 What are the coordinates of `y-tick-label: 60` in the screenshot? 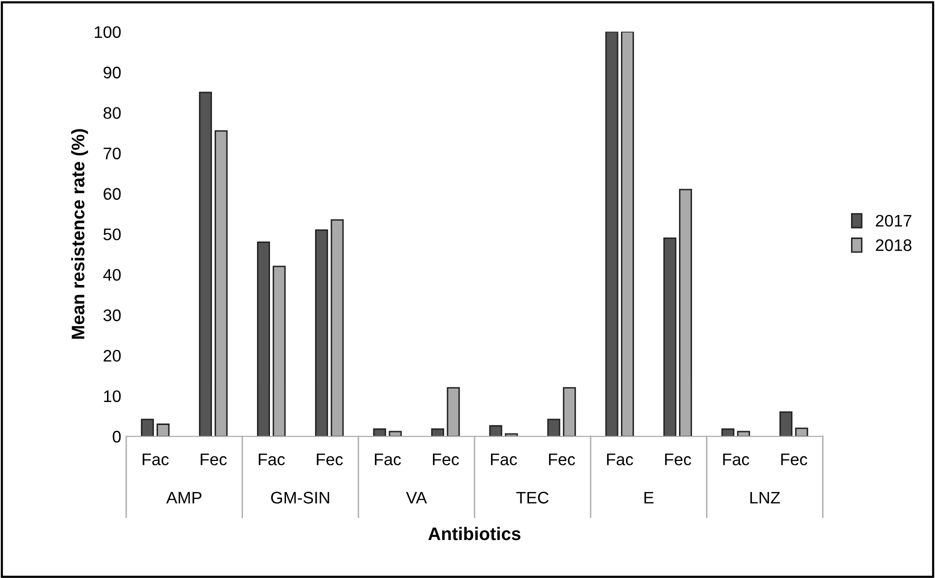 It's located at (112, 194).